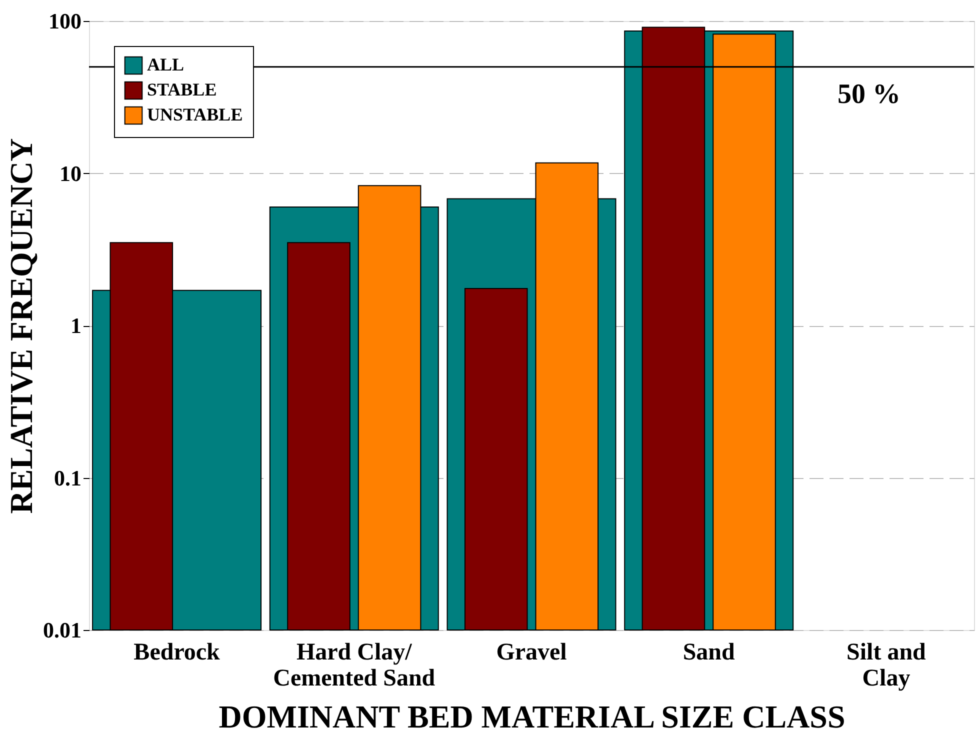 The height and width of the screenshot is (738, 977). What do you see at coordinates (532, 716) in the screenshot?
I see `x-axis-title: DOMINANT BED MATERIAL SIZE CLASS` at bounding box center [532, 716].